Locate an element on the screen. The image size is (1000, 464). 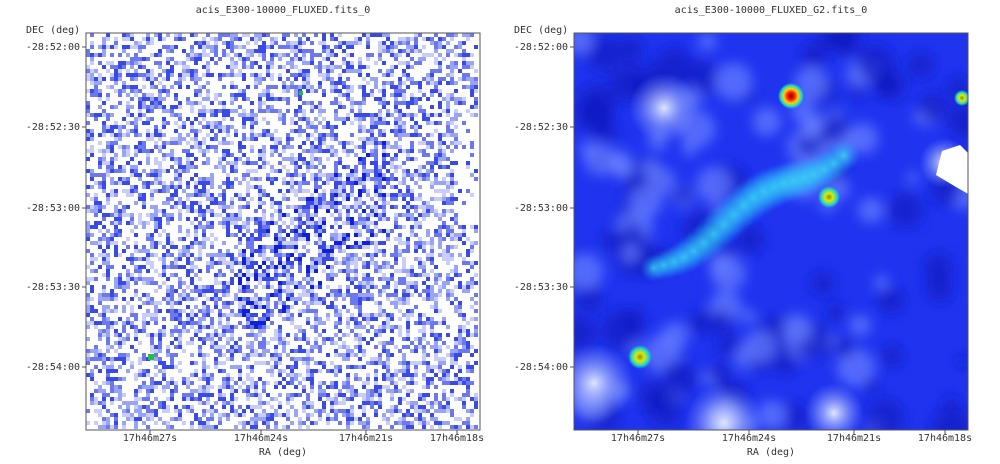
saturated-patch is located at coordinates (952, 169).